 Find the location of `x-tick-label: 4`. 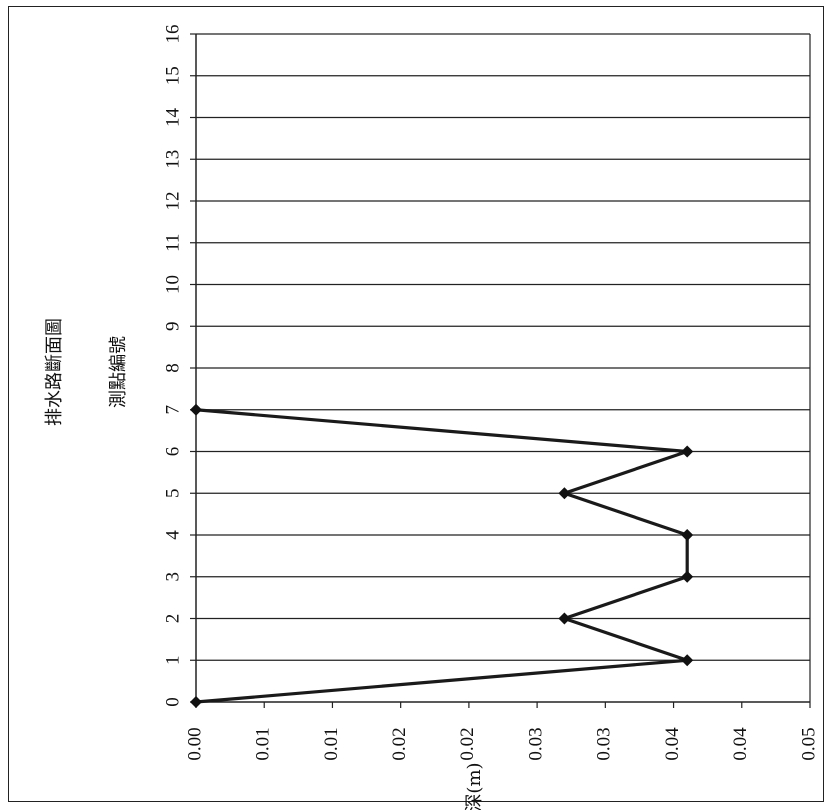

x-tick-label: 4 is located at coordinates (172, 535).